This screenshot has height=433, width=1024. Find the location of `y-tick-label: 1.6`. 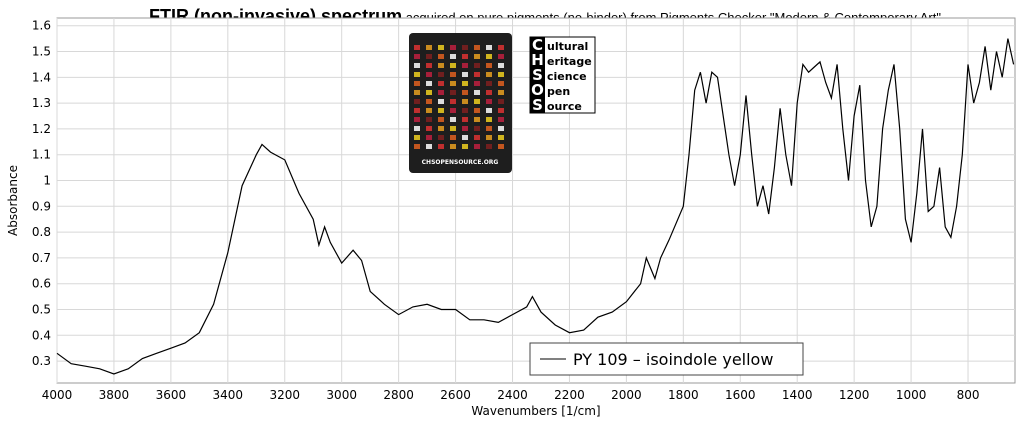

y-tick-label: 1.6 is located at coordinates (41, 26).